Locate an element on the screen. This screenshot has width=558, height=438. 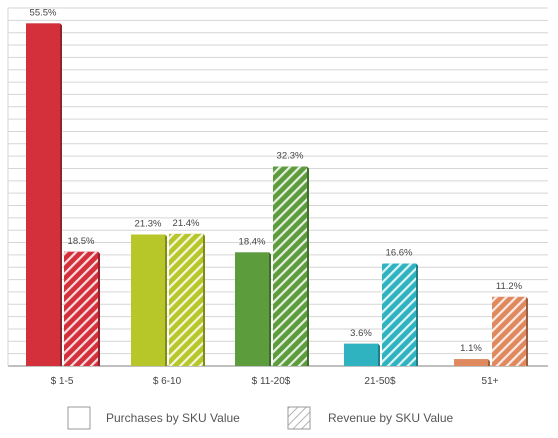
data-label-purchases-4: 1.1% is located at coordinates (471, 348).